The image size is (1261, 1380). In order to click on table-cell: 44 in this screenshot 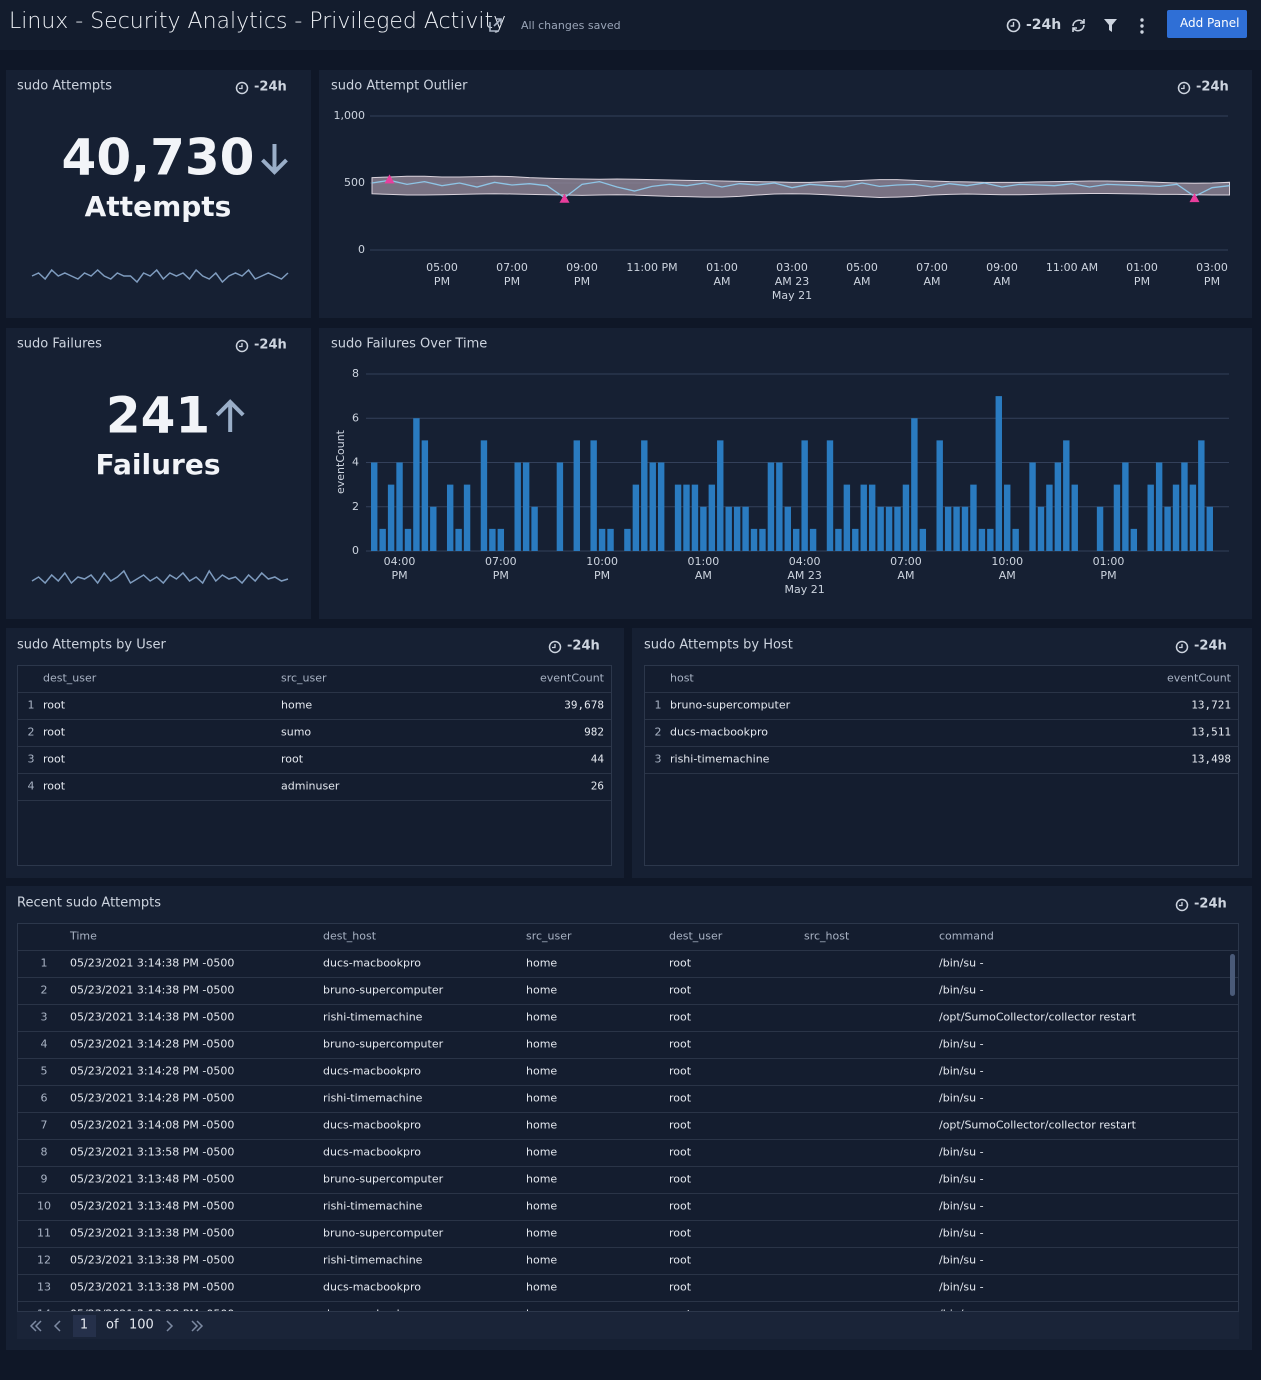, I will do `click(597, 759)`.